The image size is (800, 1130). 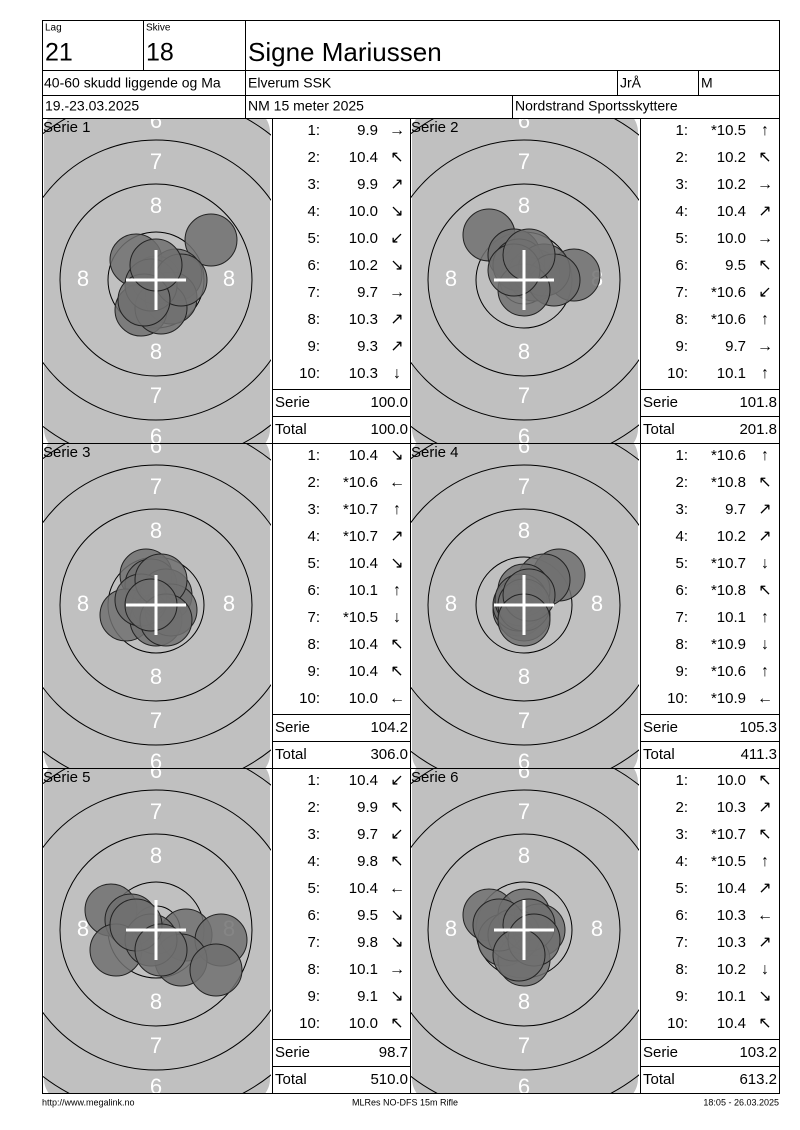 I want to click on shot-score: *10.5, so click(x=360, y=617).